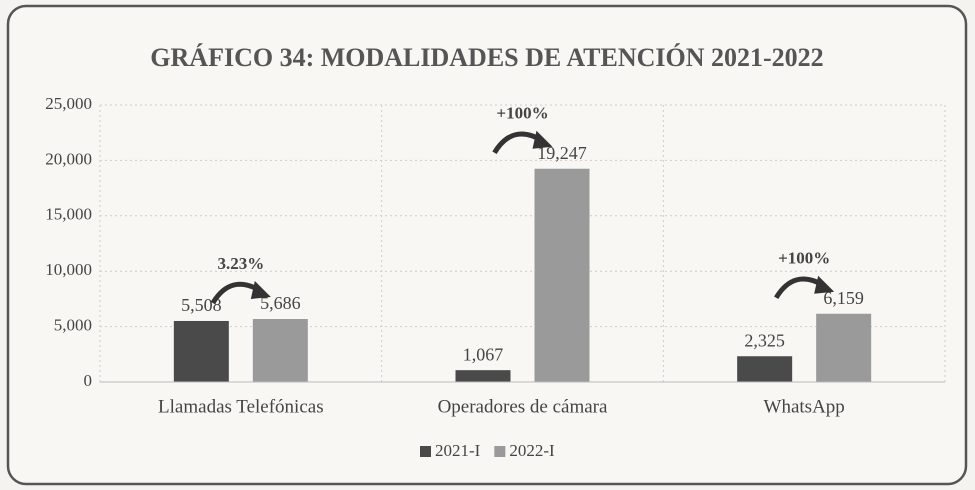 The width and height of the screenshot is (975, 490). I want to click on value-label: 1,067, so click(483, 354).